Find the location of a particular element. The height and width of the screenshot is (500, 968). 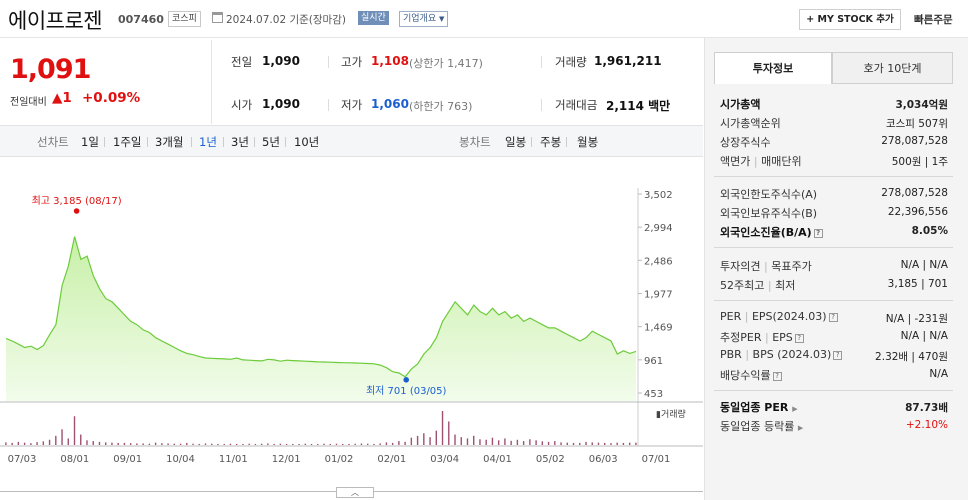

x-tick-label: 04/01 is located at coordinates (497, 459).